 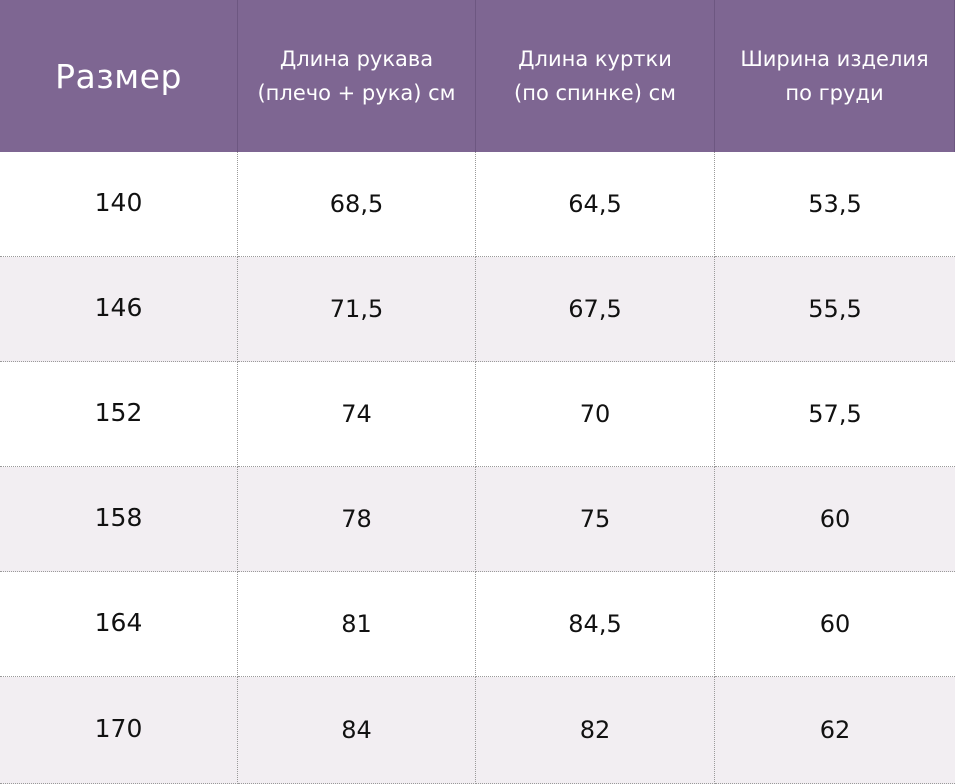 I want to click on header-jacket-length-line1: Длина куртки, so click(x=595, y=59).